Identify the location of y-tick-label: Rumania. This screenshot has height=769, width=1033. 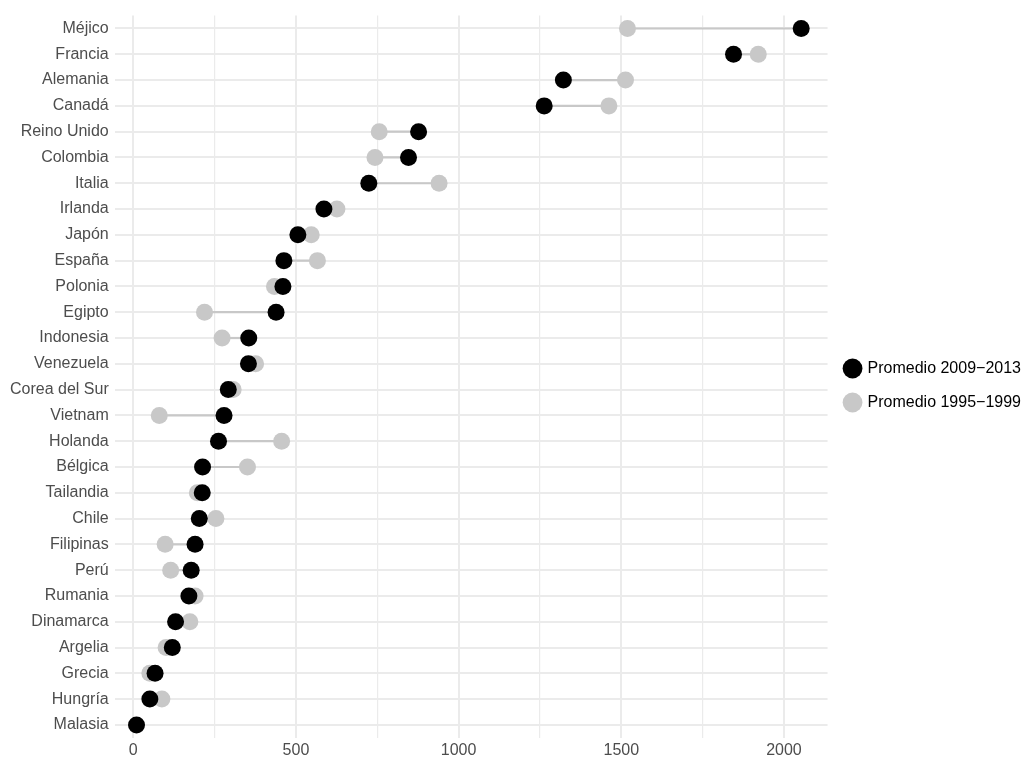
(76, 595).